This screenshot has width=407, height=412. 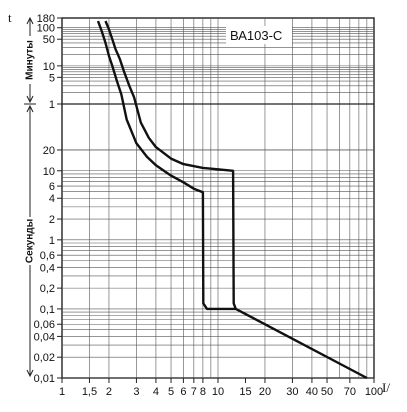 I want to click on minutes-label: Минуты, so click(x=30, y=60).